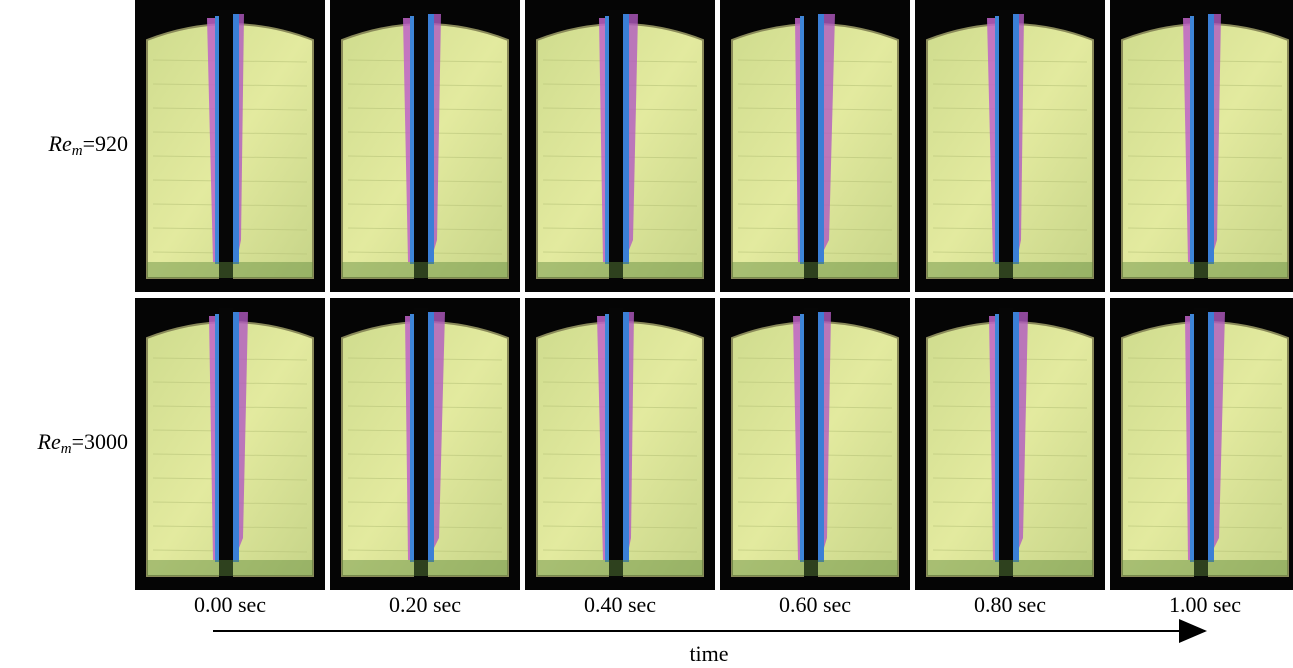  What do you see at coordinates (100, 441) in the screenshot?
I see `row-value: =3000` at bounding box center [100, 441].